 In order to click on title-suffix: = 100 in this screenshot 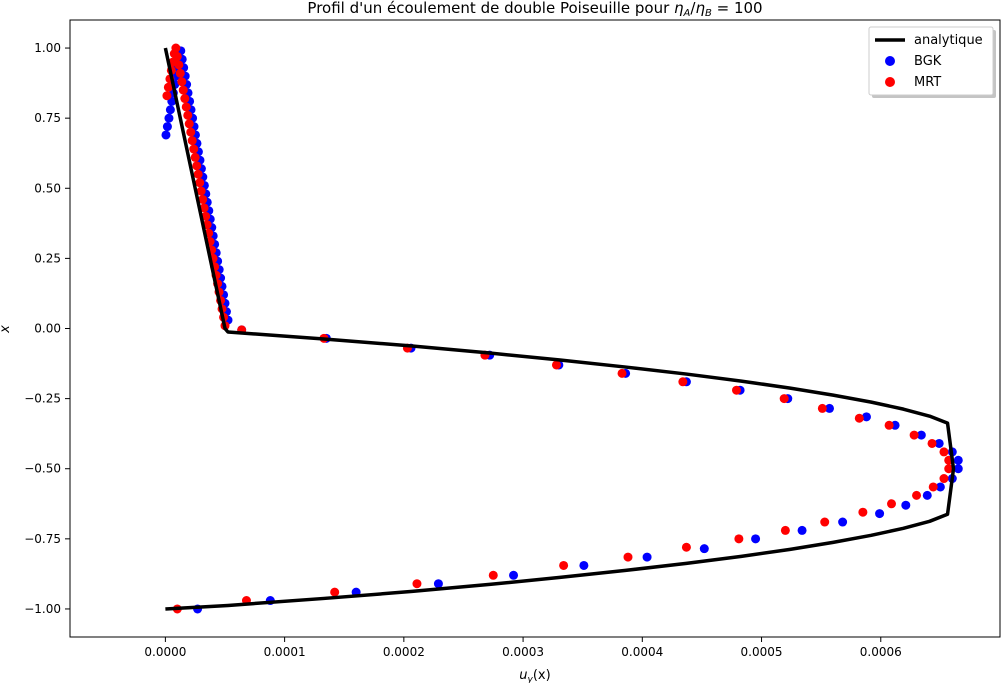, I will do `click(737, 8)`.